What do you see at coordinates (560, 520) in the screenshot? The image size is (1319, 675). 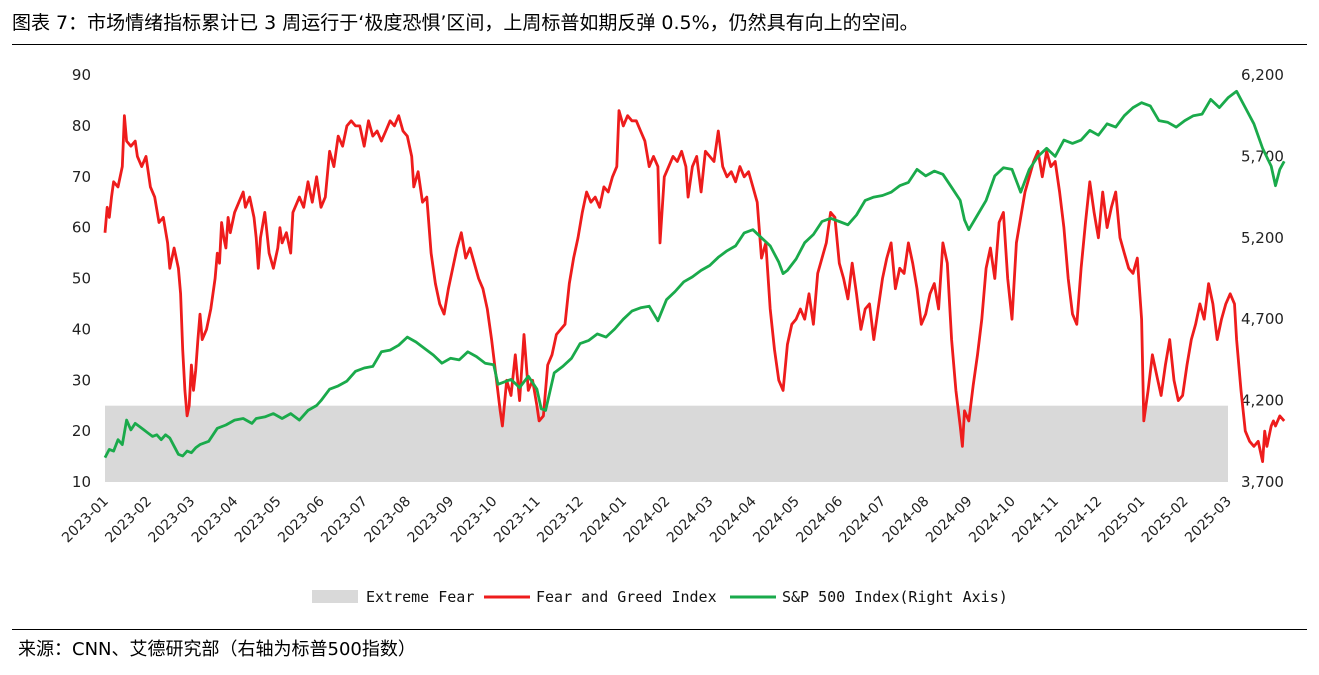 I see `x-tick-label: 2023-12` at bounding box center [560, 520].